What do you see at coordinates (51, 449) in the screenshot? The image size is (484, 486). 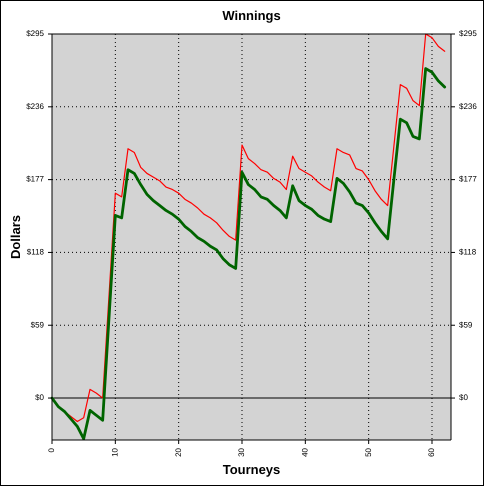 I see `x-tick-label: 0` at bounding box center [51, 449].